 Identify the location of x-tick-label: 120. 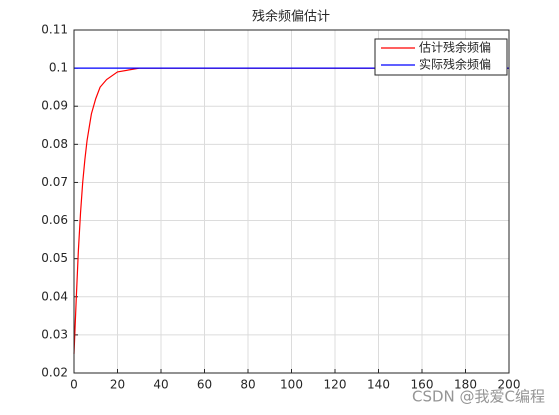
(335, 385).